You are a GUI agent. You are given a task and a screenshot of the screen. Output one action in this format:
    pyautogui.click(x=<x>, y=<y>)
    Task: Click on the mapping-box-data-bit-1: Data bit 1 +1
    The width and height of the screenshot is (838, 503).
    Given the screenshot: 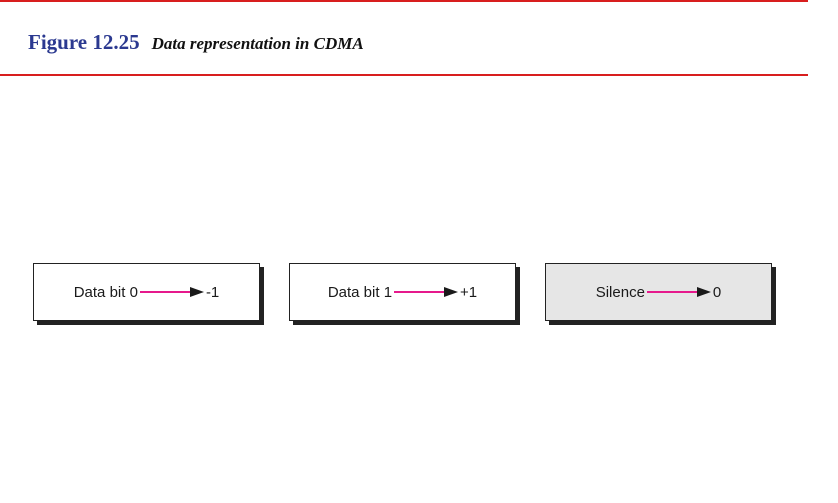 What is the action you would take?
    pyautogui.click(x=402, y=292)
    